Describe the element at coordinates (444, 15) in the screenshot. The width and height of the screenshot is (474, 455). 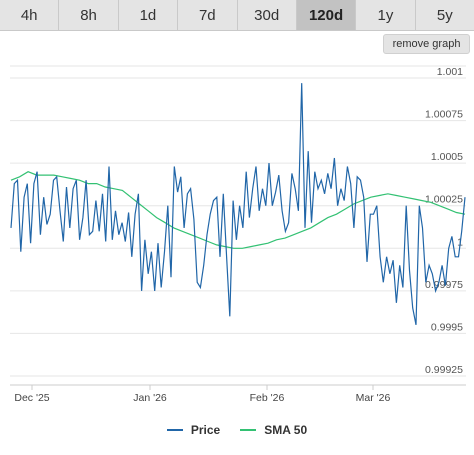
I see `tab-5y: 5y` at that location.